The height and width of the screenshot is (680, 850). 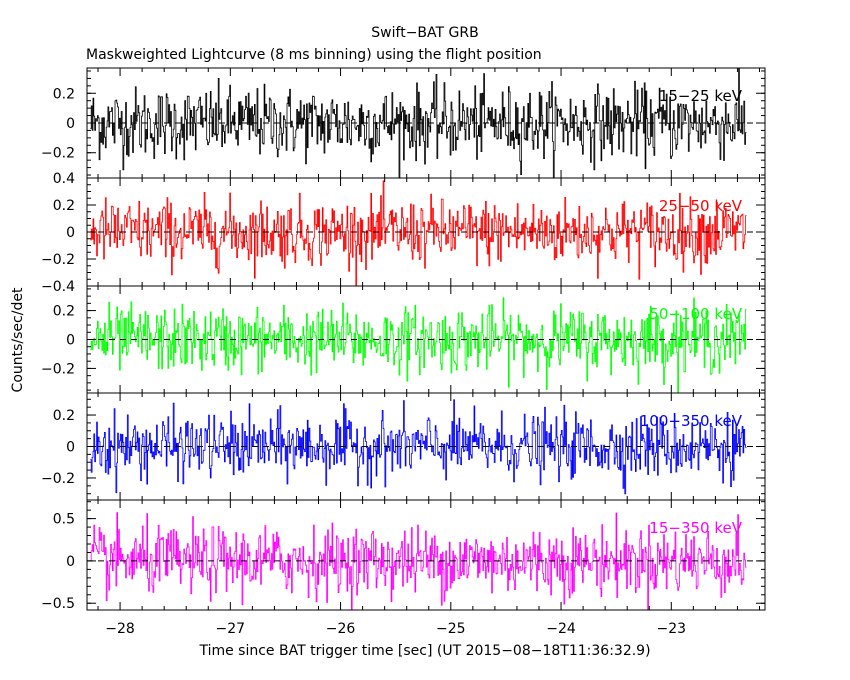 I want to click on panel-1: −0.2 0 0.2 15−25 keV, so click(x=403, y=123).